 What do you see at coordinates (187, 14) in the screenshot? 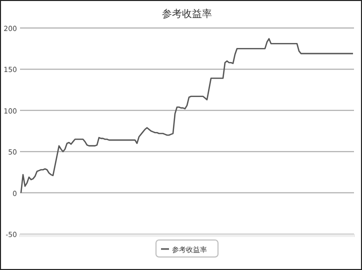
I see `chart-title: 参考收益率` at bounding box center [187, 14].